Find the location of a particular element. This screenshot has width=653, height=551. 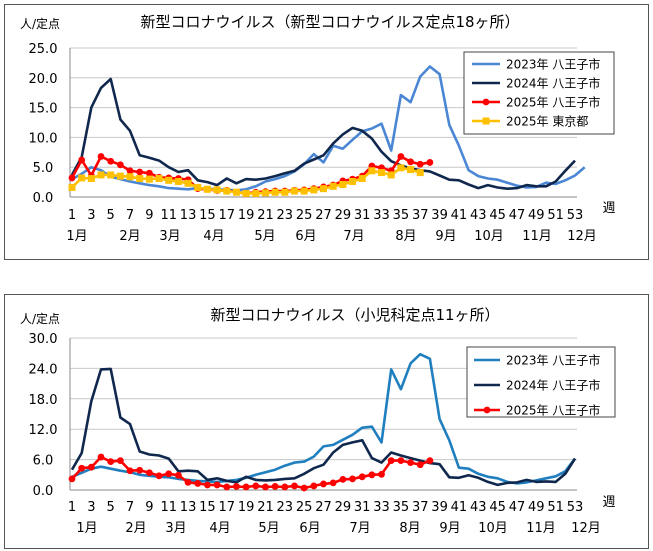

legend-box is located at coordinates (541, 382).